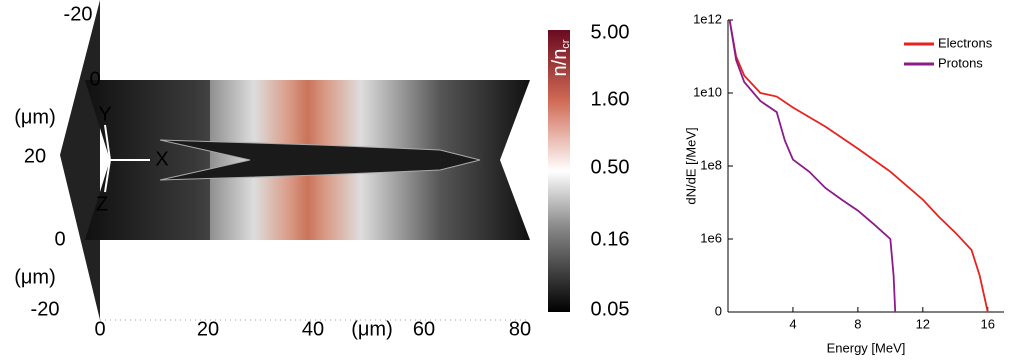  I want to click on x-tick-label: 4, so click(792, 323).